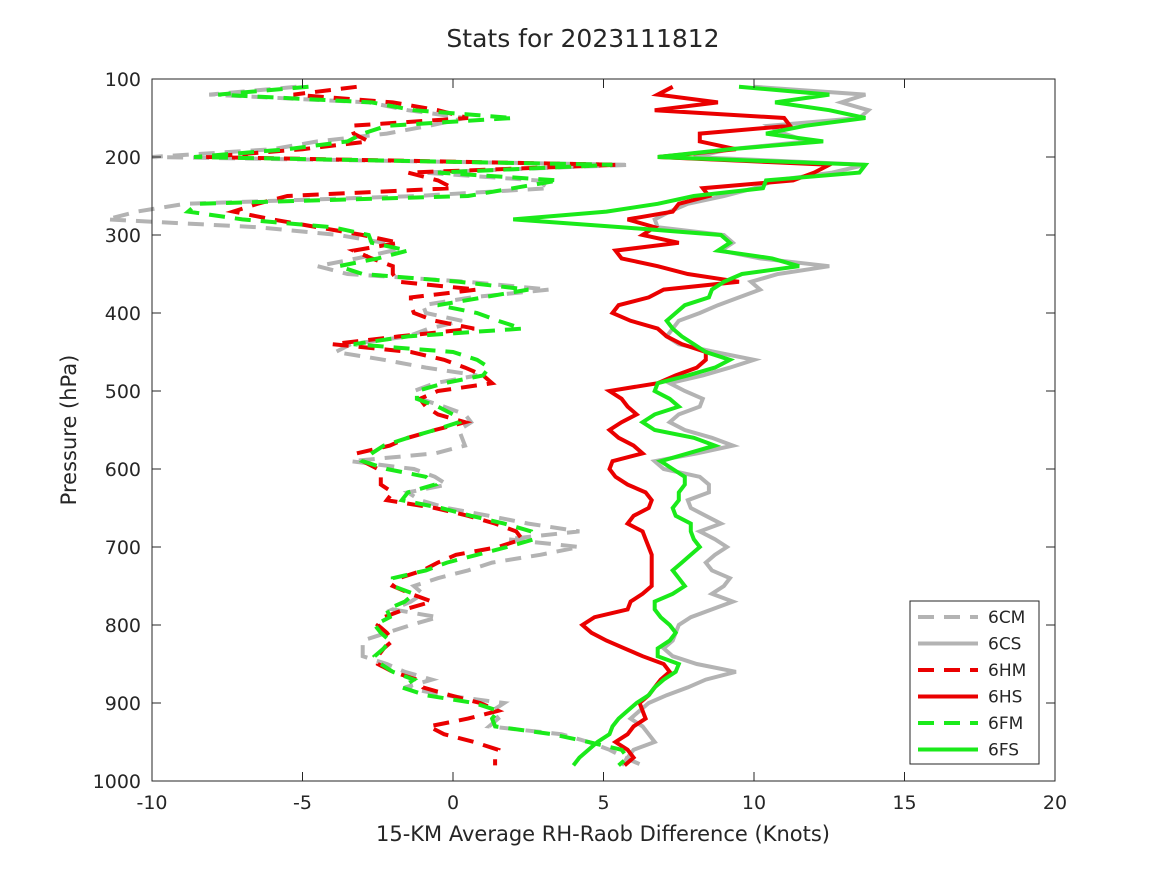  I want to click on y-tick-label: 300, so click(123, 236).